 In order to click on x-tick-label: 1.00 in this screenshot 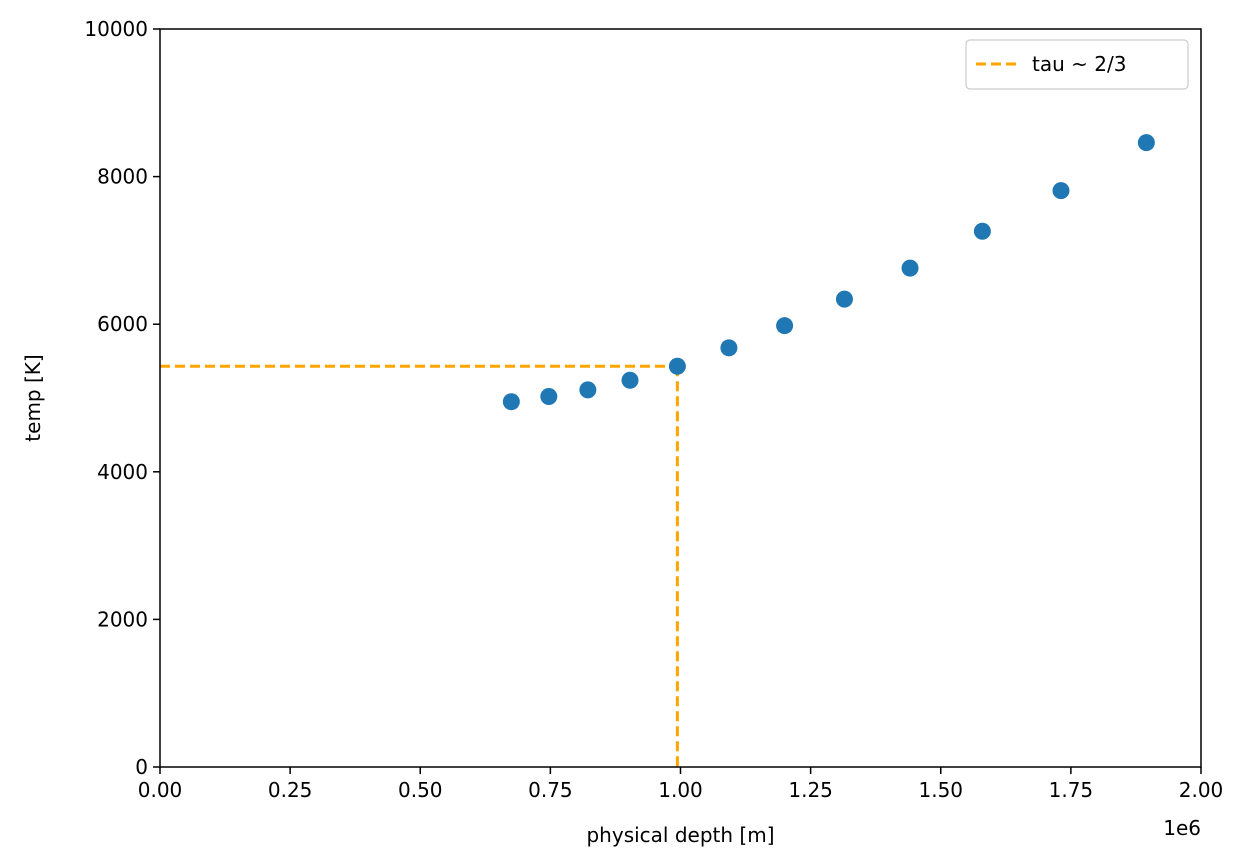, I will do `click(680, 790)`.